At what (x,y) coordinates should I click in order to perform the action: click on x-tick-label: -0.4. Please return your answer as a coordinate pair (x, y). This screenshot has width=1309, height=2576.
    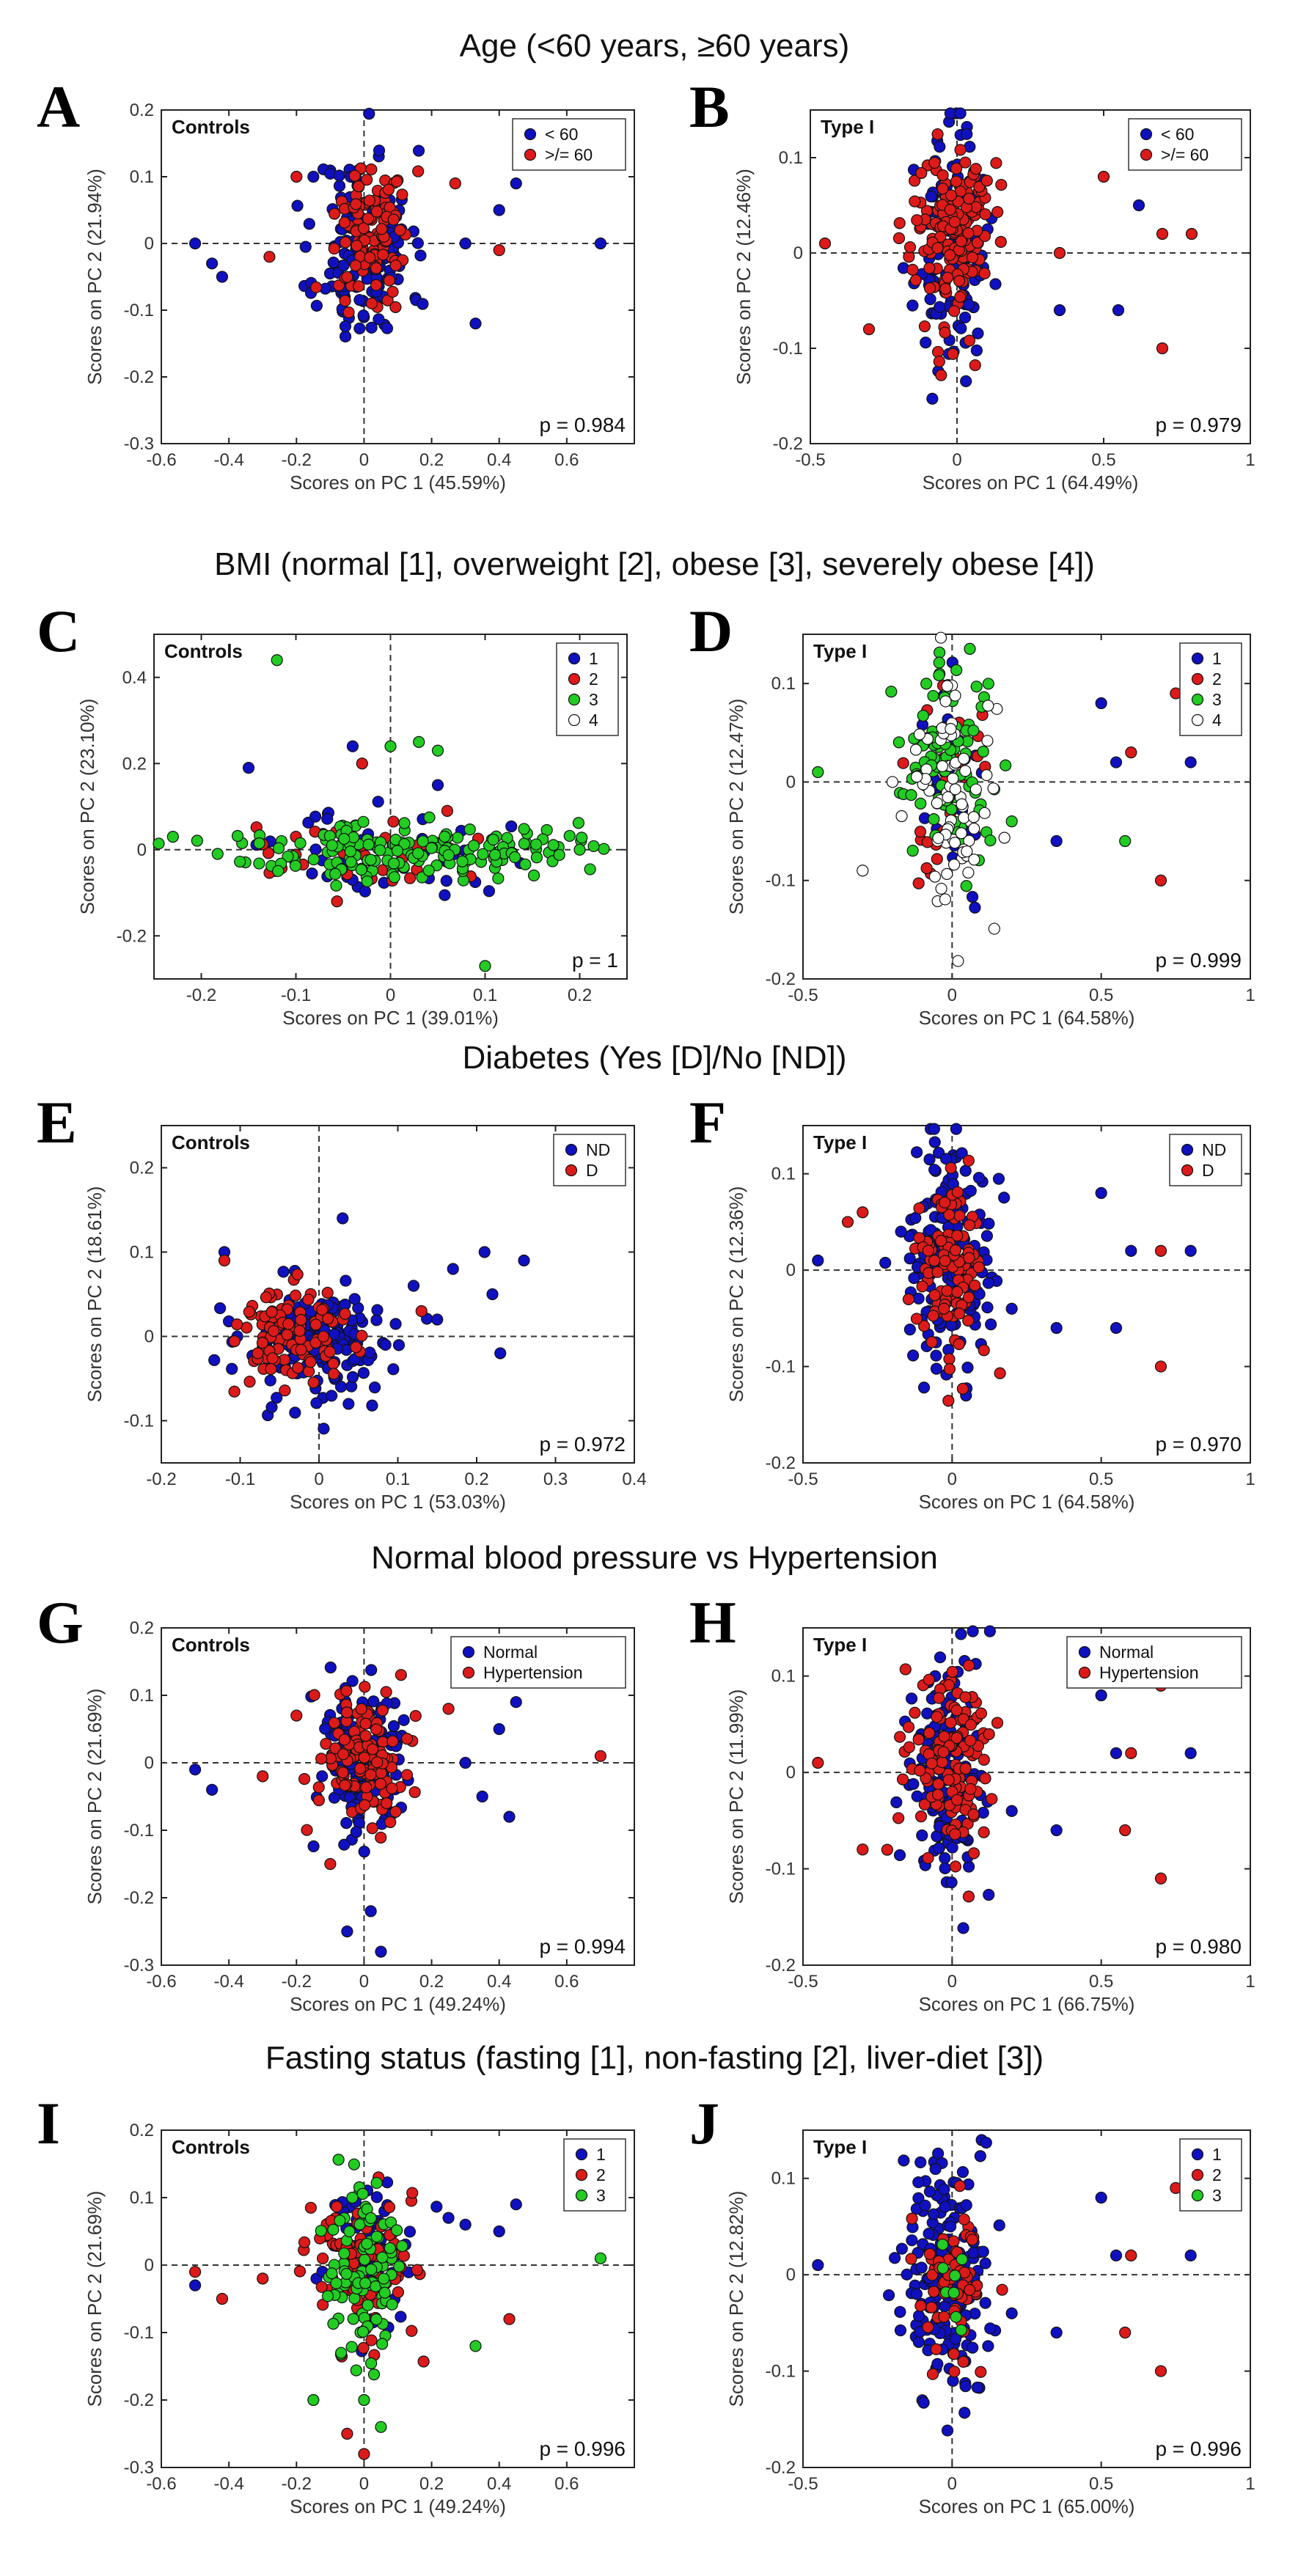
    Looking at the image, I should click on (228, 1982).